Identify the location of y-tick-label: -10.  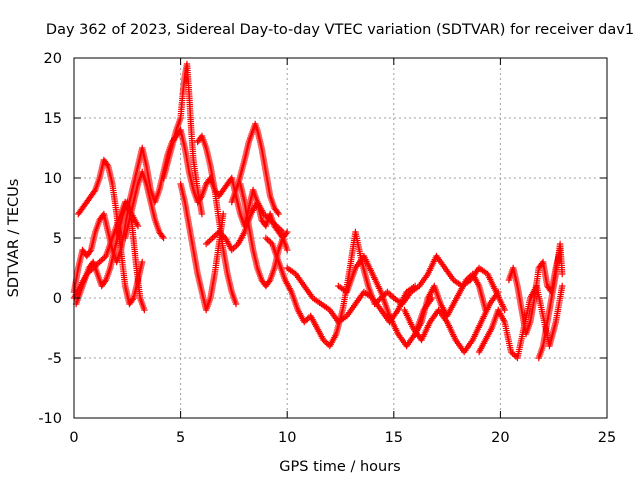
(50, 419).